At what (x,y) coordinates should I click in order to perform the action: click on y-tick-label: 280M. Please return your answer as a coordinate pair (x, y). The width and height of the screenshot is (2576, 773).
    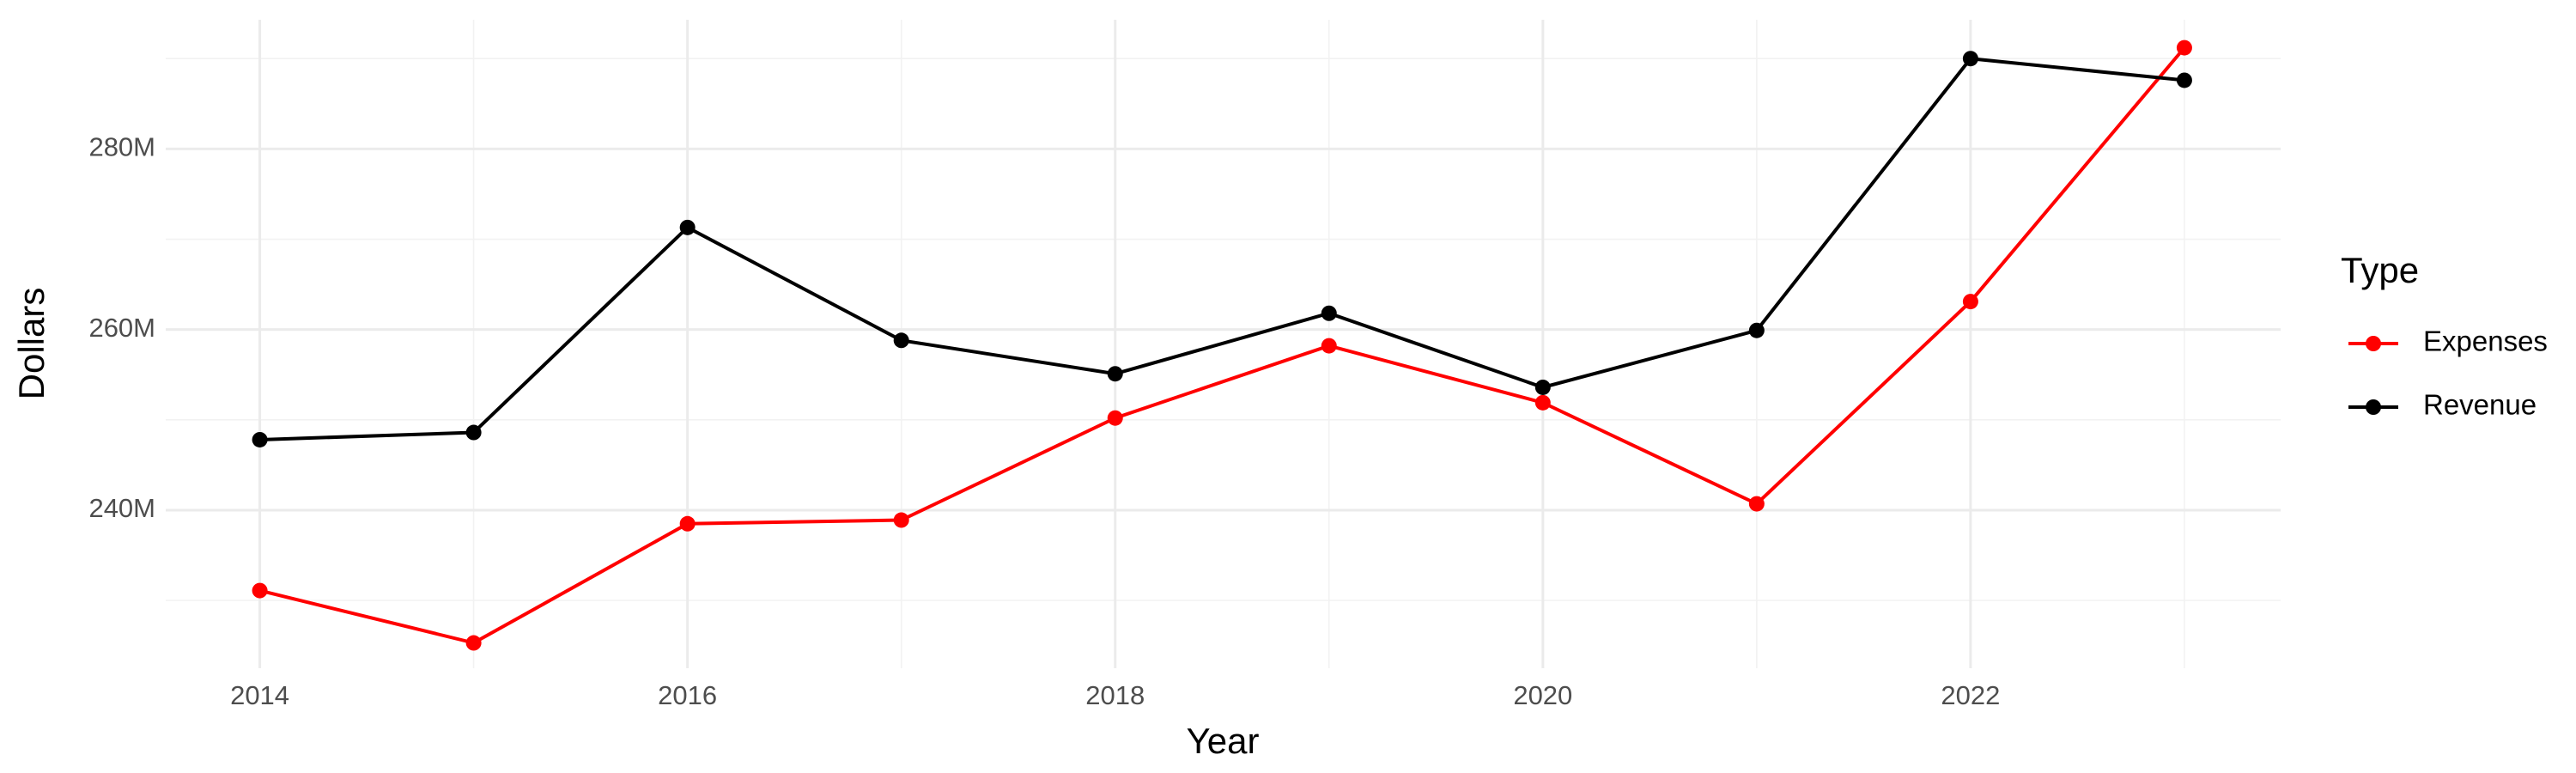
    Looking at the image, I should click on (122, 147).